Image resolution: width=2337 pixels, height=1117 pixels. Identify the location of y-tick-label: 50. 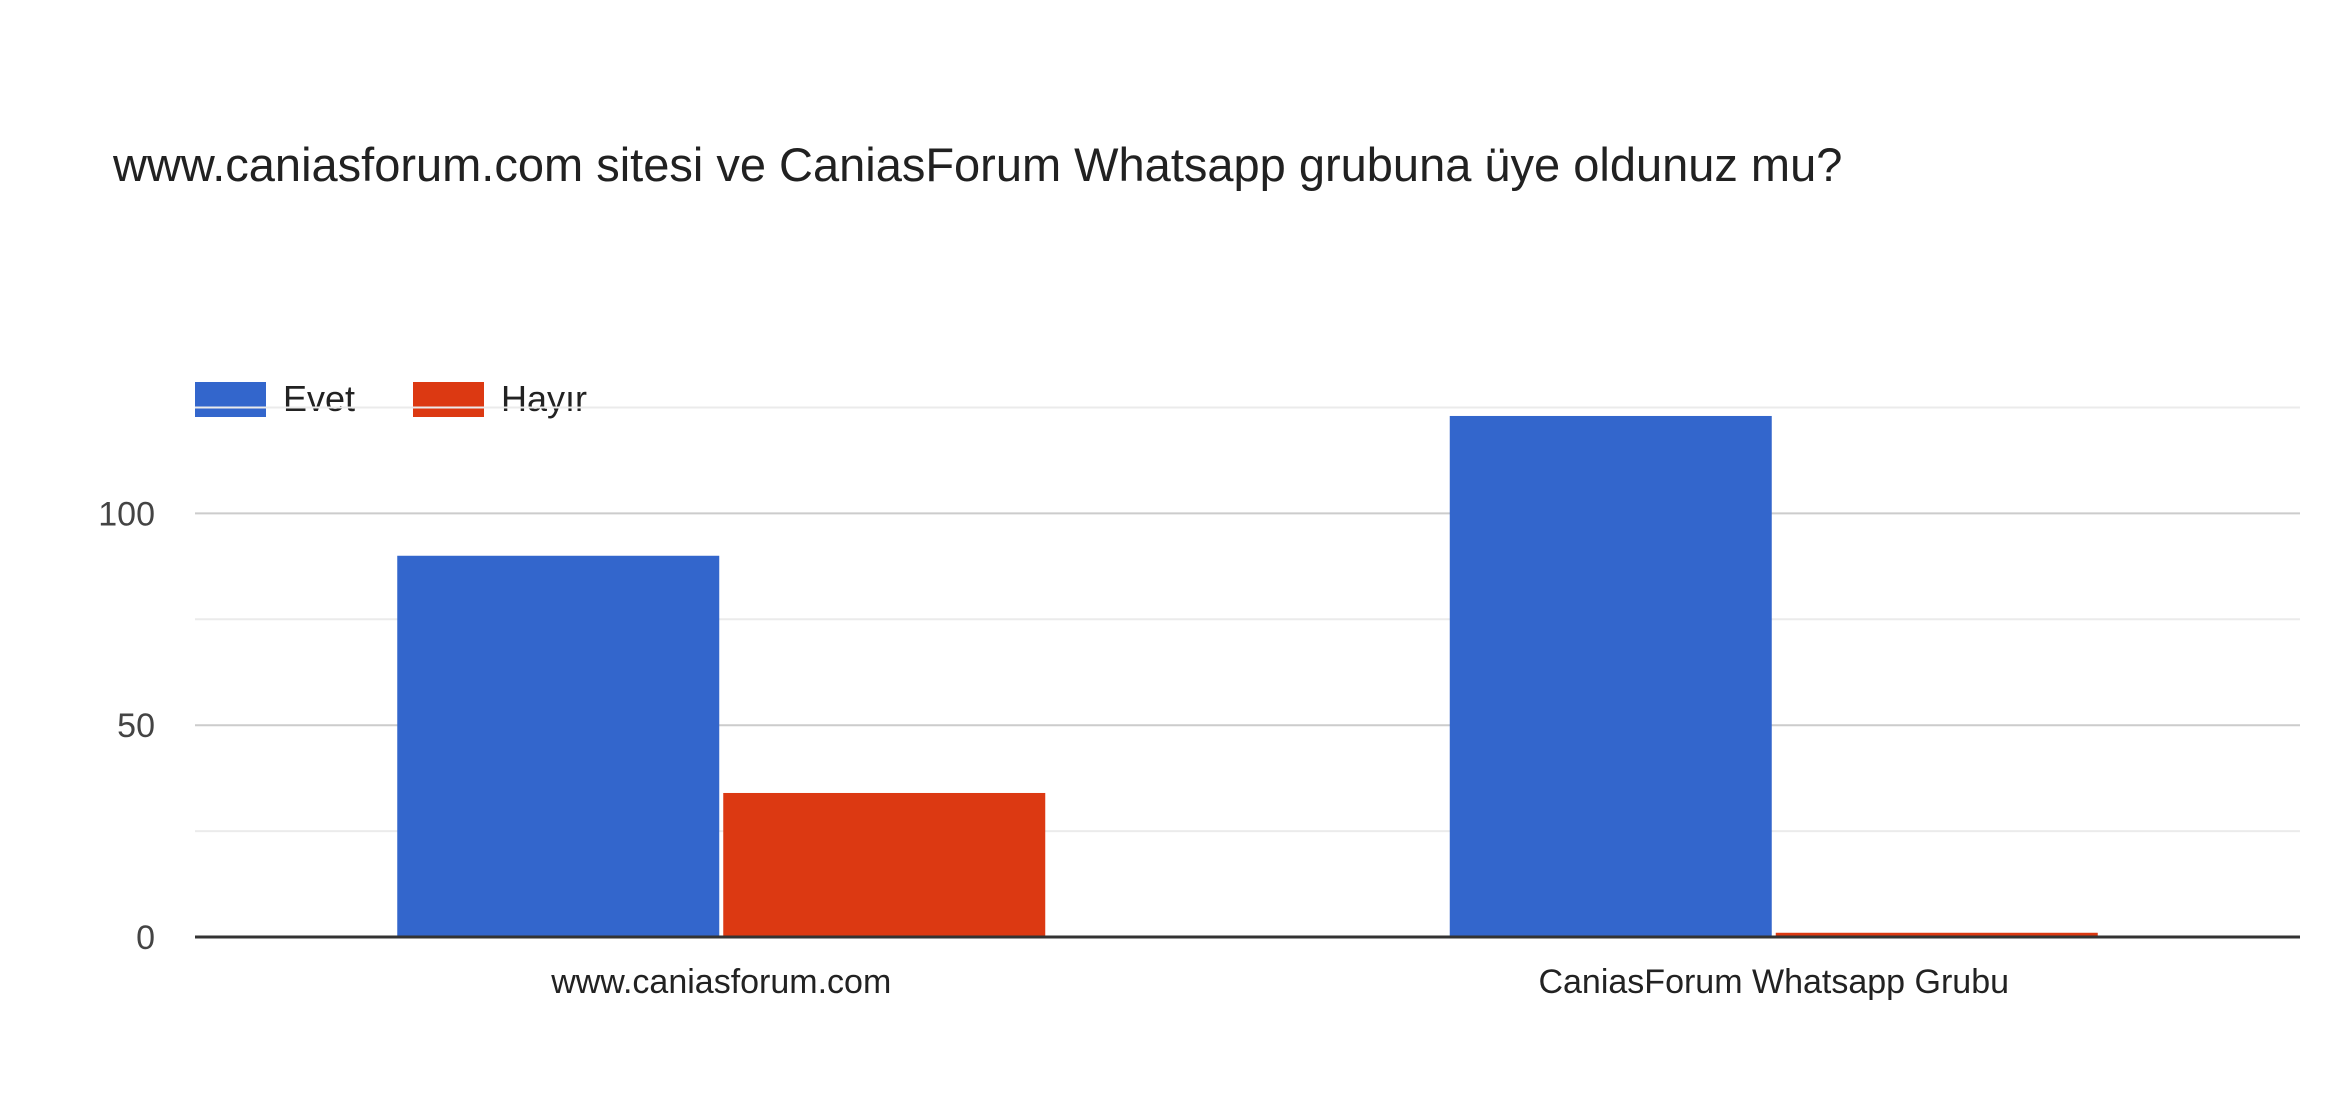
(136, 726).